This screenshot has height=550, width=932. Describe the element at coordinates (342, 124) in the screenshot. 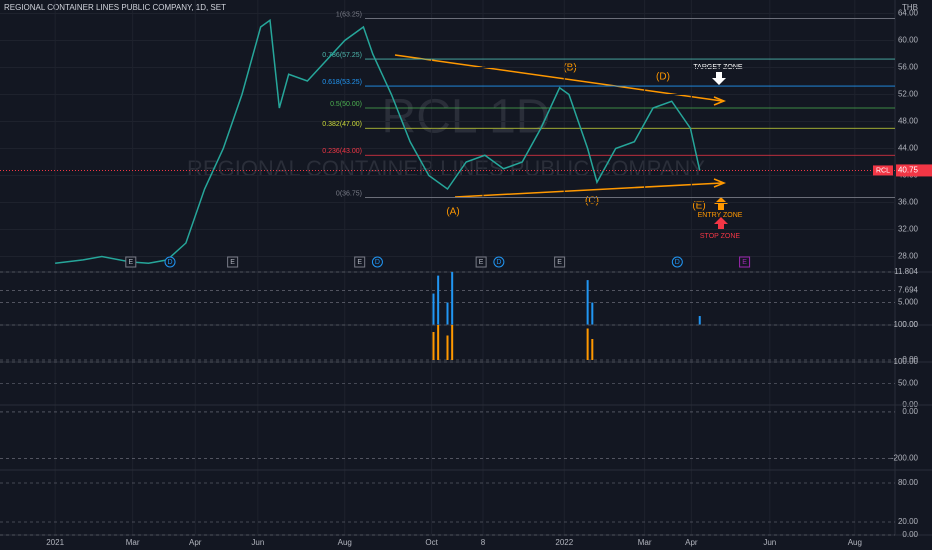

I see `fib-label: 0.382(47.00)` at that location.